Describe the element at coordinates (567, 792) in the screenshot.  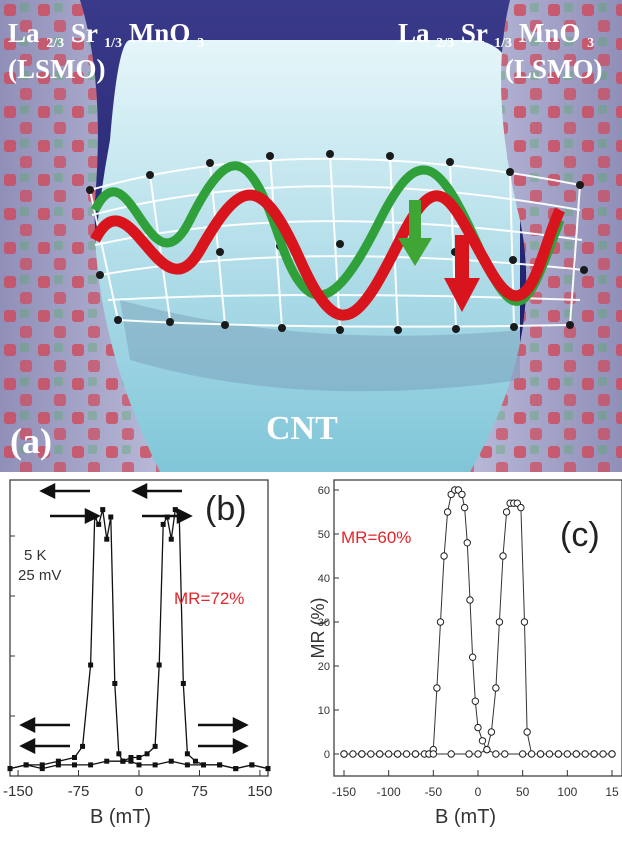
I see `x-tick-label-c: 100` at that location.